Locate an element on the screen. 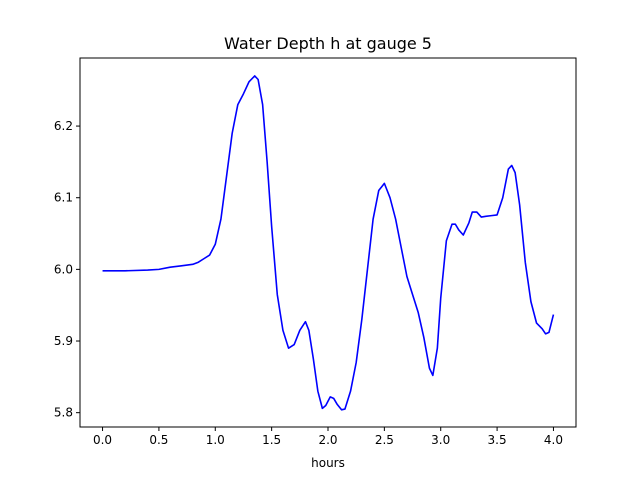  y-tick-label: 5.9 is located at coordinates (63, 341).